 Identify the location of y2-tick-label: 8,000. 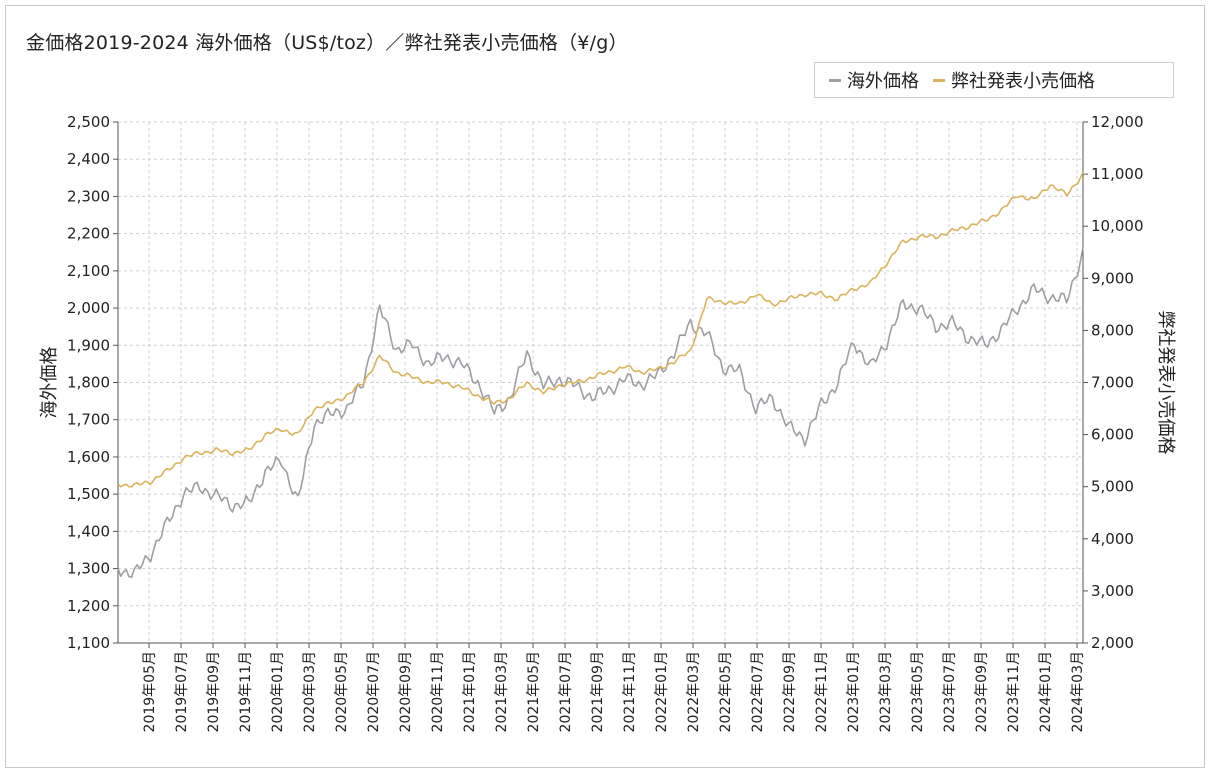
(1112, 330).